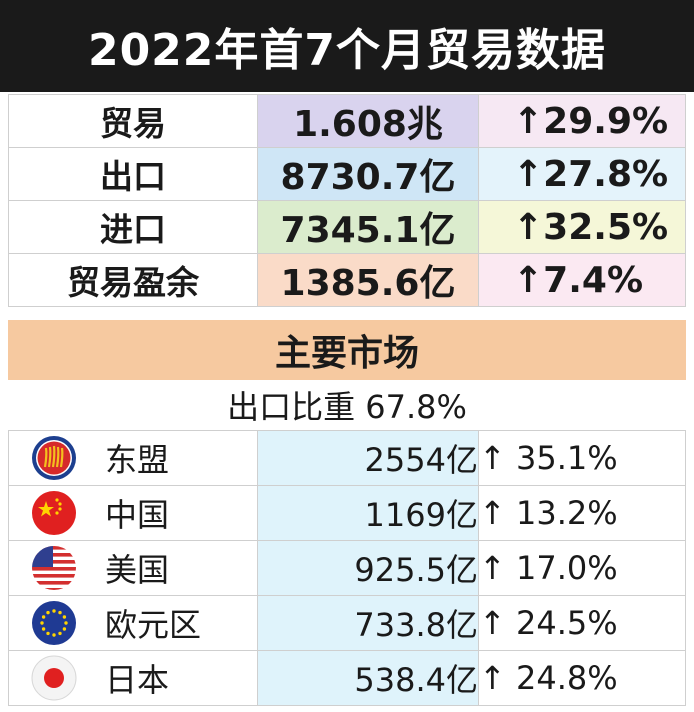 This screenshot has width=694, height=712. What do you see at coordinates (137, 460) in the screenshot?
I see `market-name: 东盟` at bounding box center [137, 460].